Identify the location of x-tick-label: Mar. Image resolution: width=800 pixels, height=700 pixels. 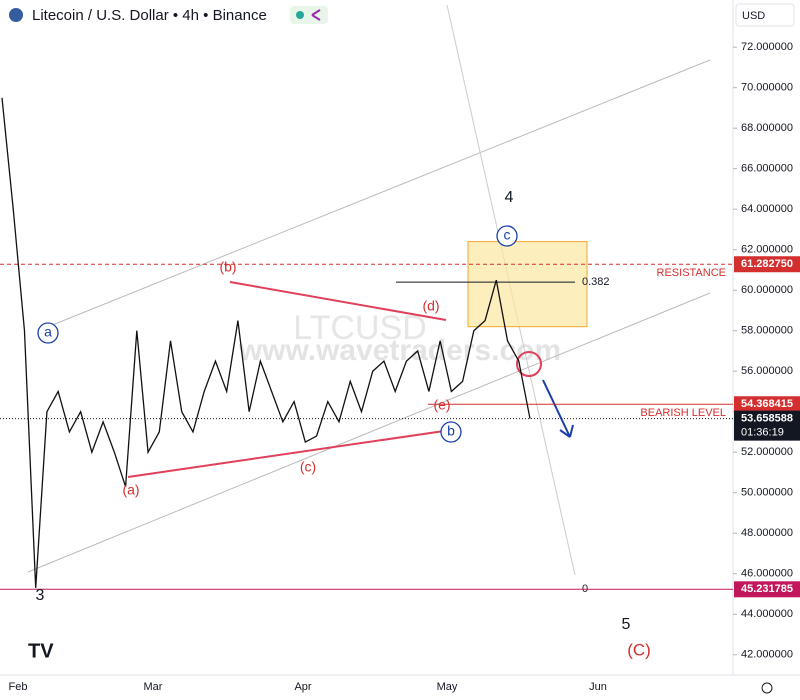
(153, 687).